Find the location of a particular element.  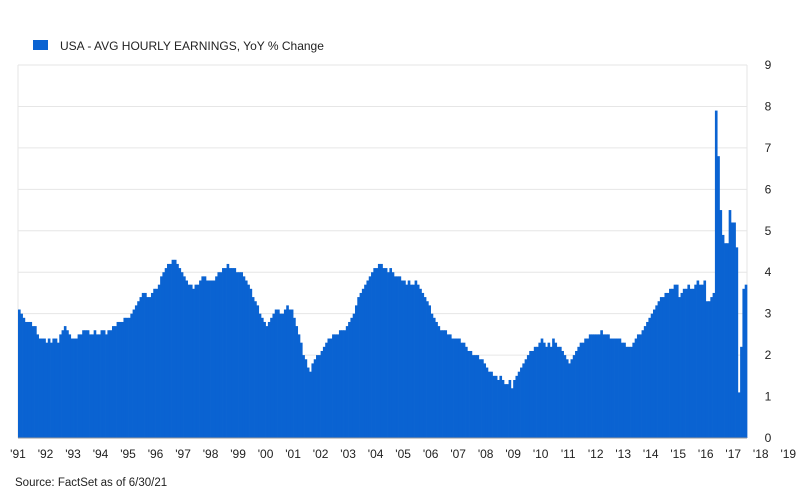

y-tick-label: 5 is located at coordinates (768, 231).